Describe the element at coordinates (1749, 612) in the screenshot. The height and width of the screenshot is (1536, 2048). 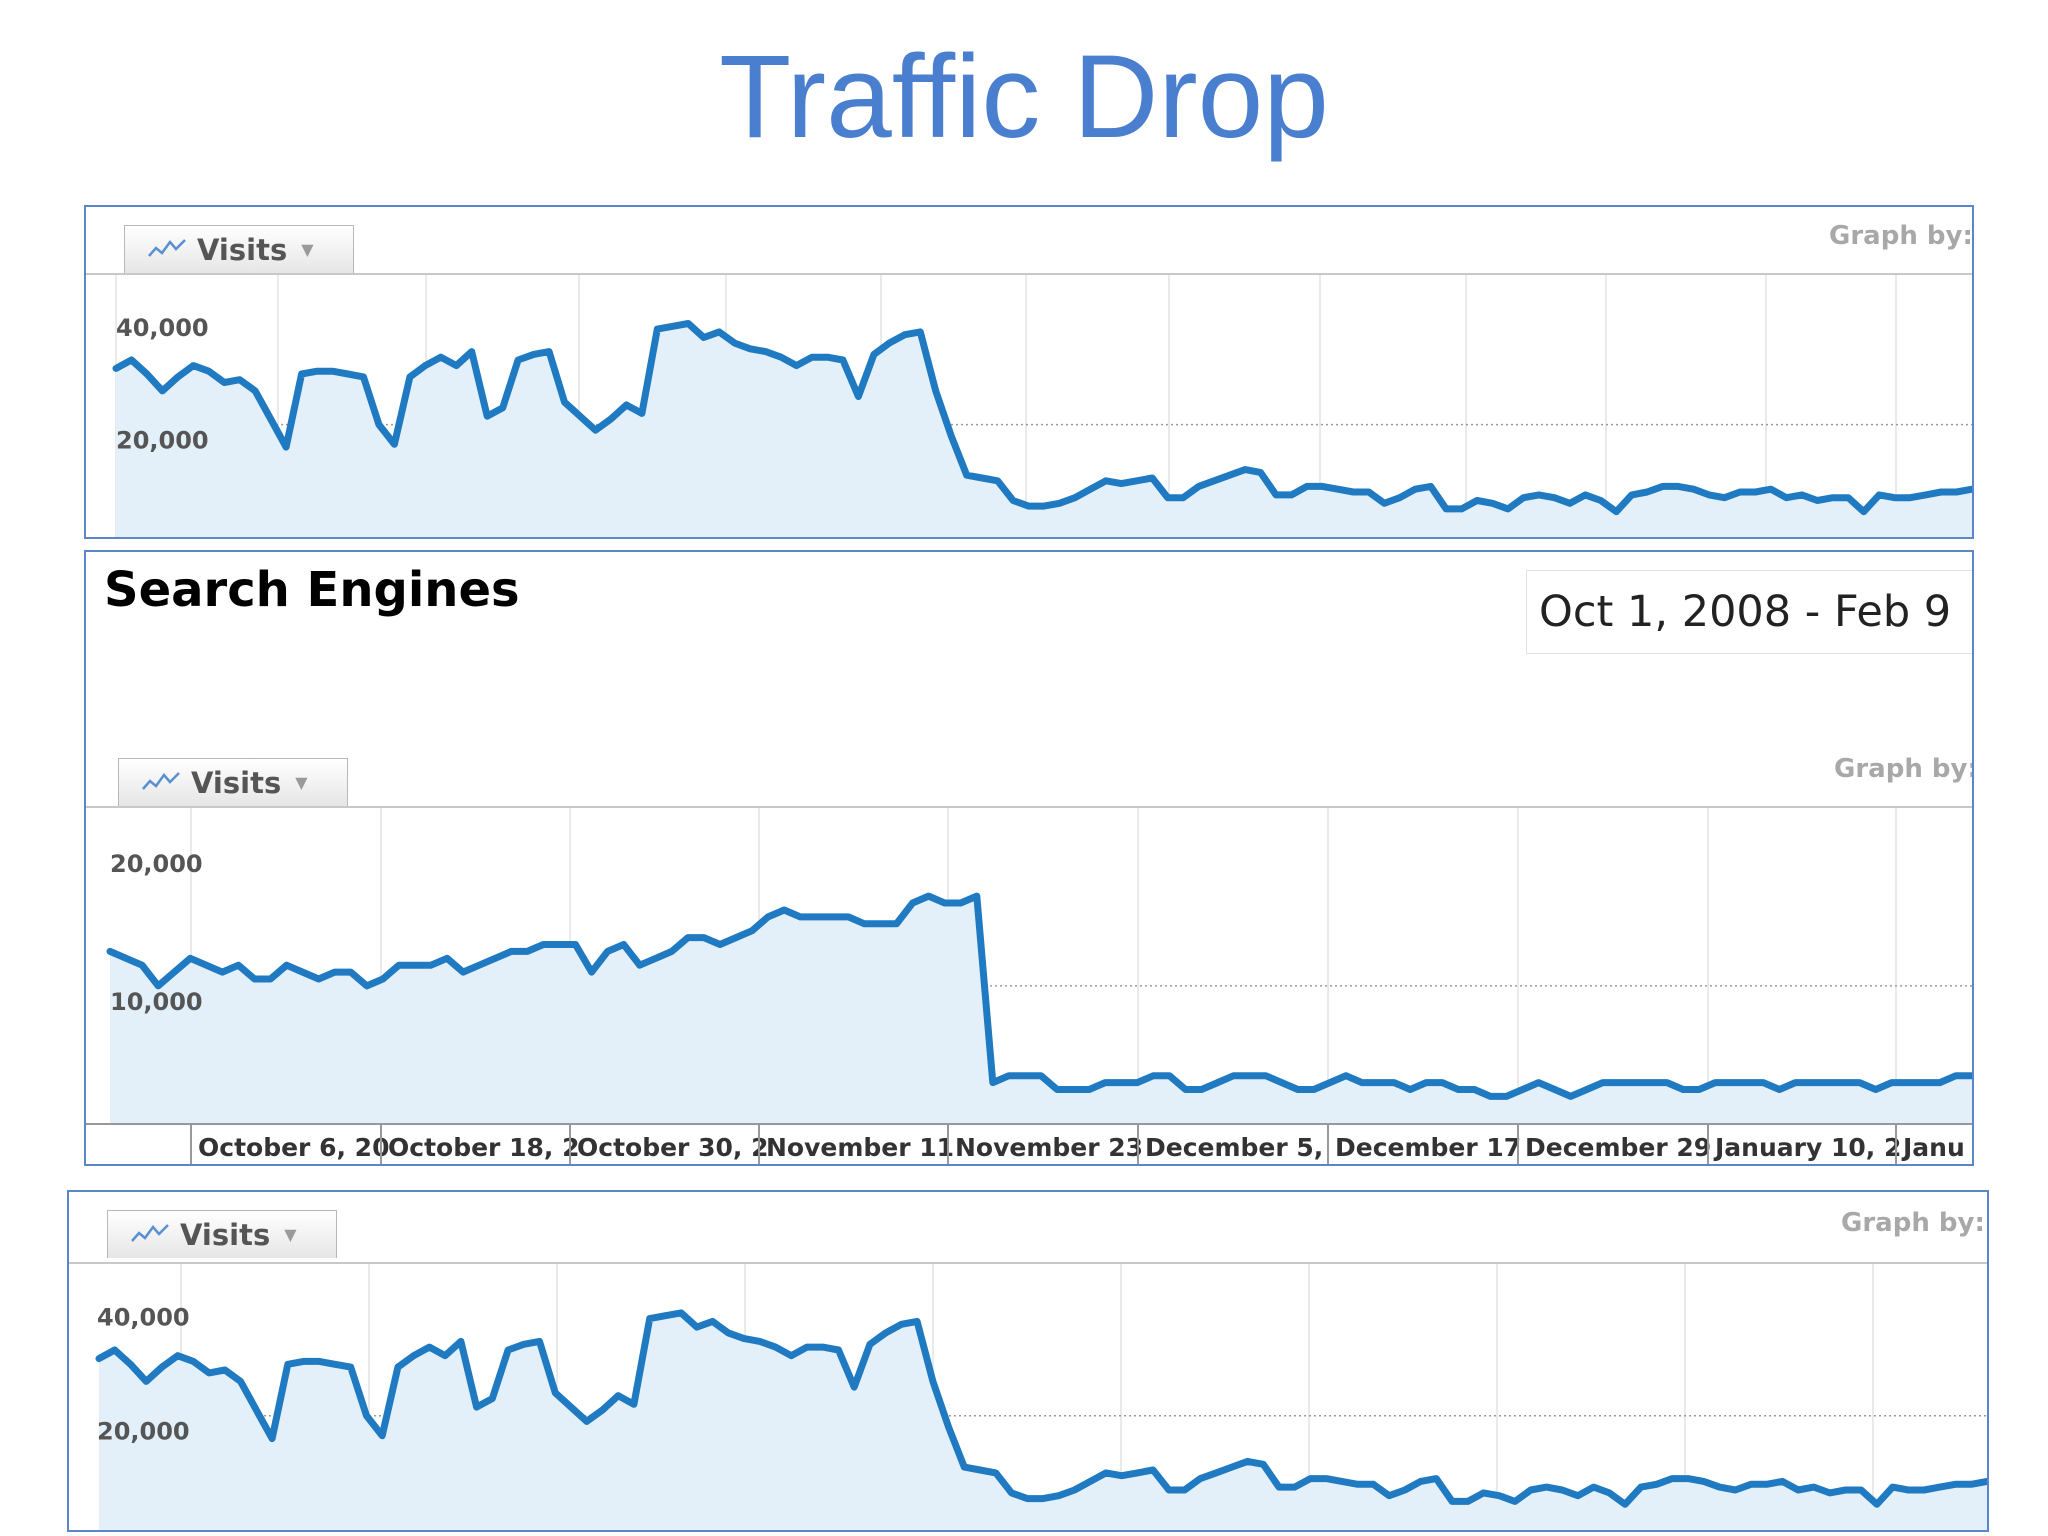
I see `date-range-selector: Oct 1, 2008 - Feb 9` at that location.